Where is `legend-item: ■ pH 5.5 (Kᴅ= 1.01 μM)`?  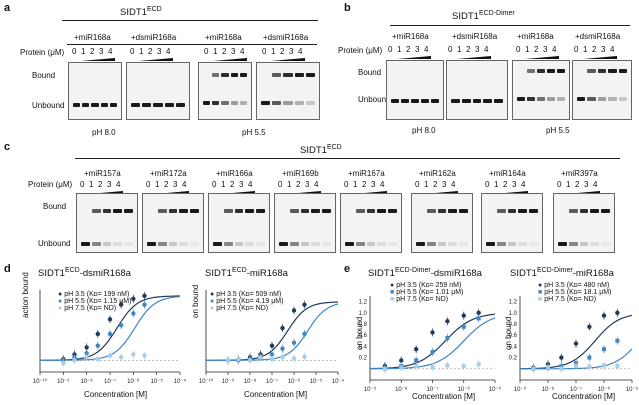
legend-item: ■ pH 5.5 (Kᴅ= 1.01 μM) is located at coordinates (426, 292).